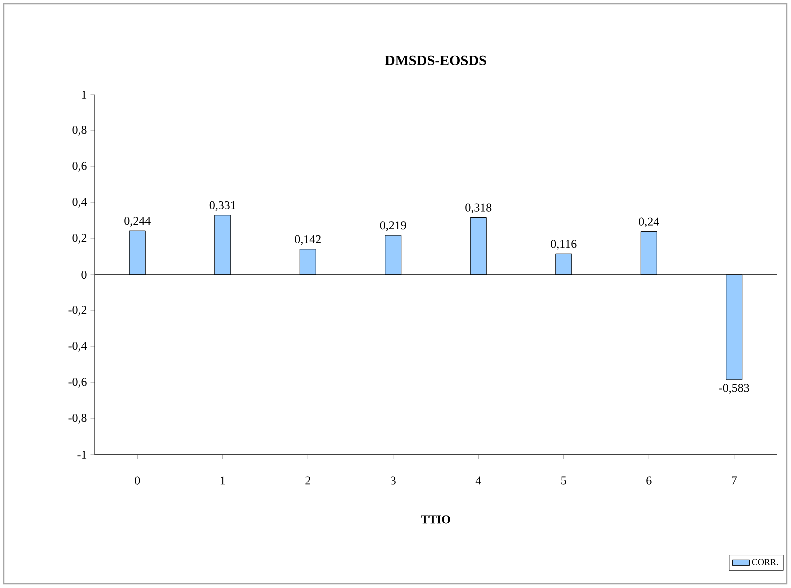 The width and height of the screenshot is (791, 588). What do you see at coordinates (77, 311) in the screenshot?
I see `y-tick-label: -0,2` at bounding box center [77, 311].